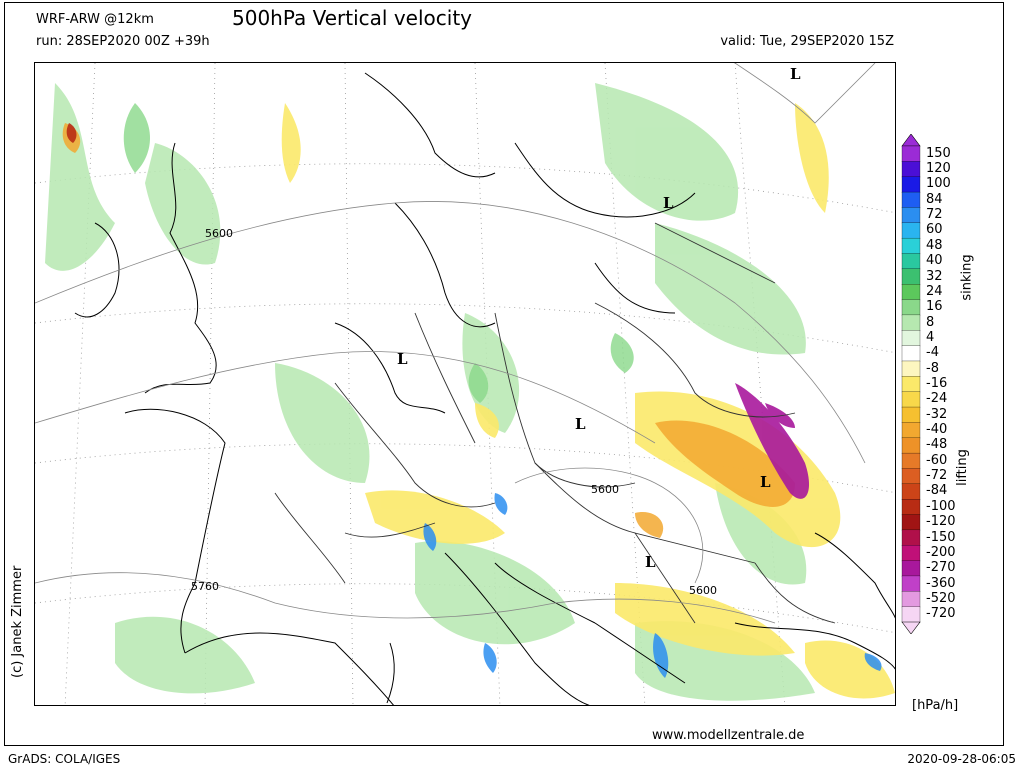 Image resolution: width=1024 pixels, height=768 pixels. What do you see at coordinates (932, 353) in the screenshot?
I see `color-scale-tick-label: -4` at bounding box center [932, 353].